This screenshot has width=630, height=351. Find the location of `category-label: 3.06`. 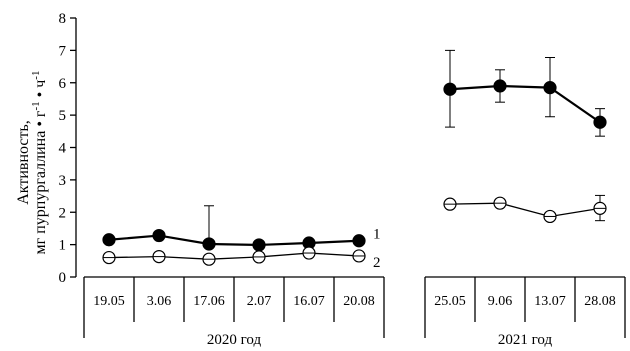

category-label: 3.06 is located at coordinates (159, 301).